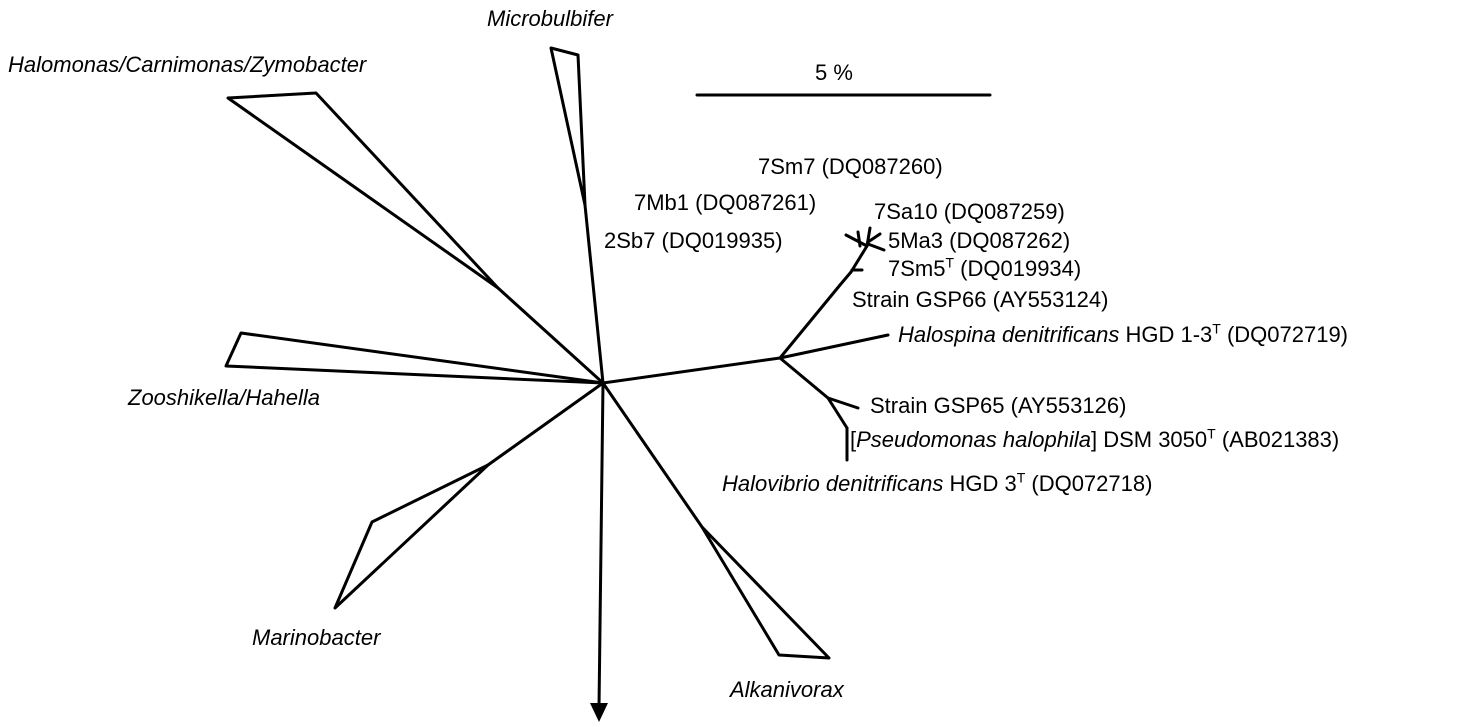  Describe the element at coordinates (804, 378) in the screenshot. I see `lower-cluster-branch` at that location.